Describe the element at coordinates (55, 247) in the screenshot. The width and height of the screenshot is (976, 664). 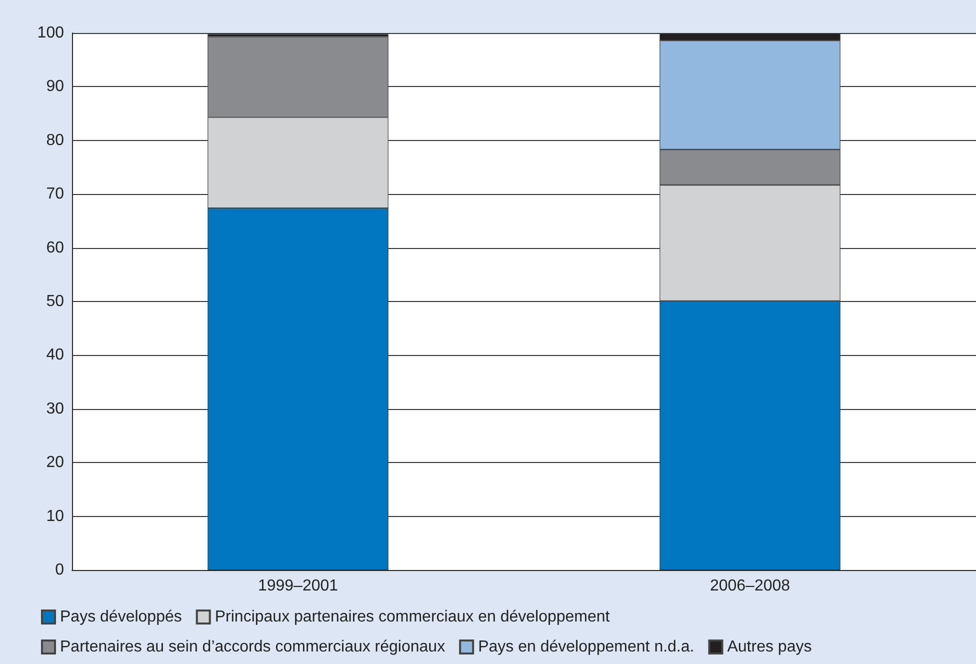
I see `y-tick-label: 60` at that location.